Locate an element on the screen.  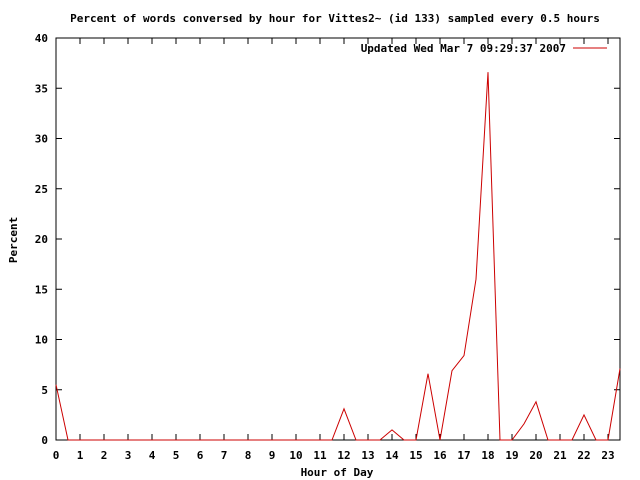
y-tick-label: 40 is located at coordinates (41, 38).